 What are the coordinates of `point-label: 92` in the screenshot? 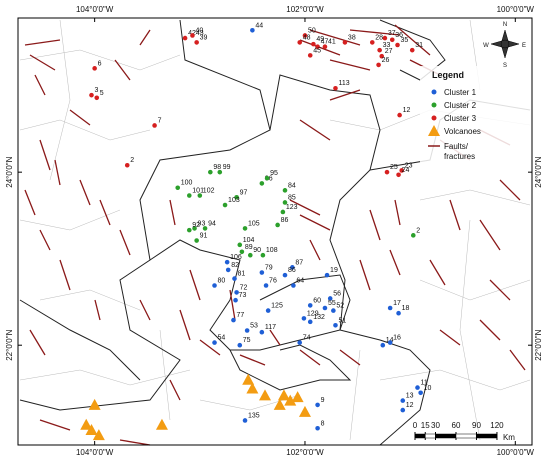 It's located at (196, 225).